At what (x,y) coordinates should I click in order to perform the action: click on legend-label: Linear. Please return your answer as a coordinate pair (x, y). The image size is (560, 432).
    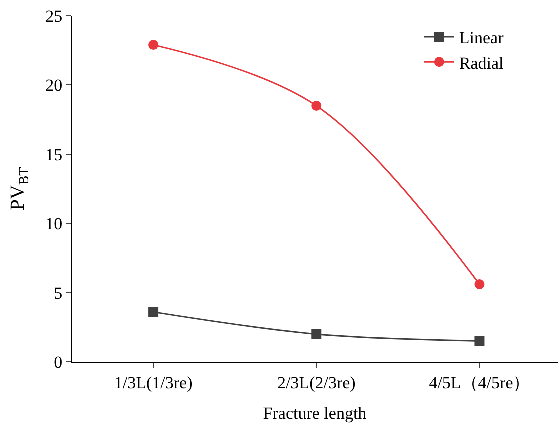
    Looking at the image, I should click on (481, 38).